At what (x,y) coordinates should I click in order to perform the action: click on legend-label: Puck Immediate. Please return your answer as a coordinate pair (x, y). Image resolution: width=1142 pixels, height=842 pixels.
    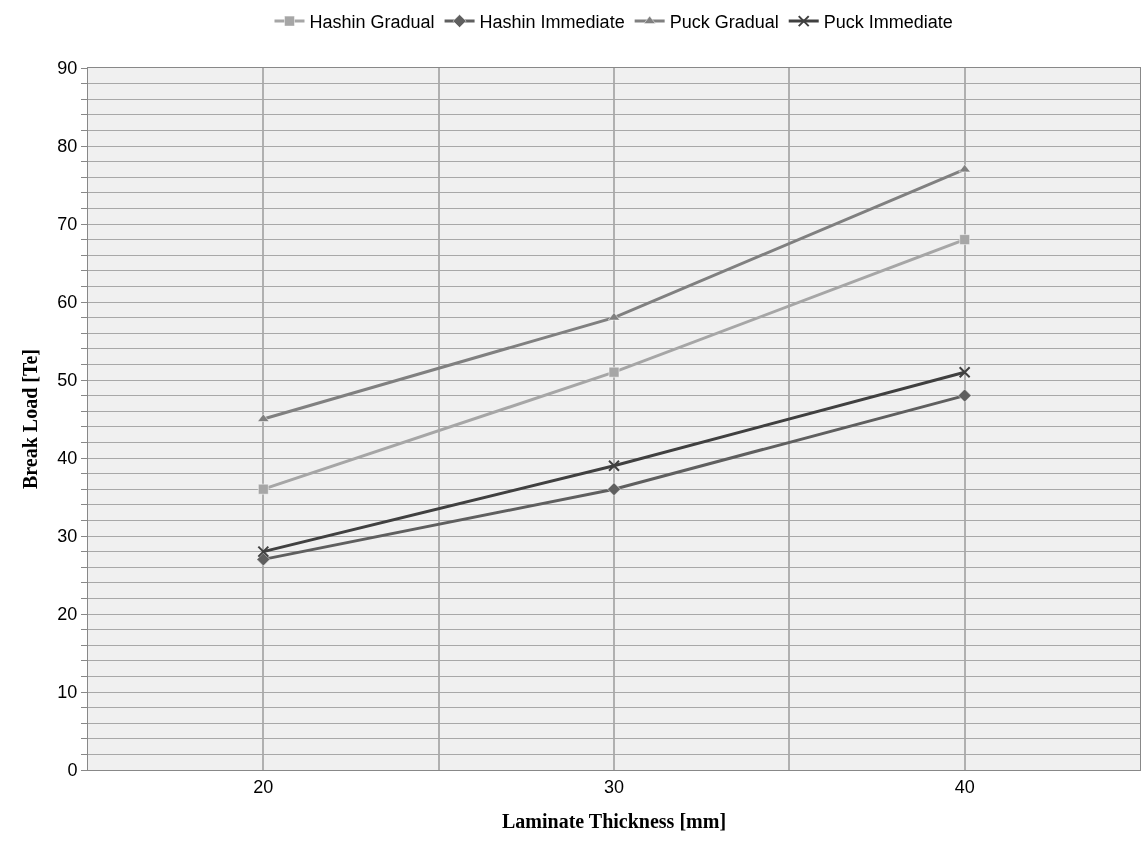
    Looking at the image, I should click on (888, 22).